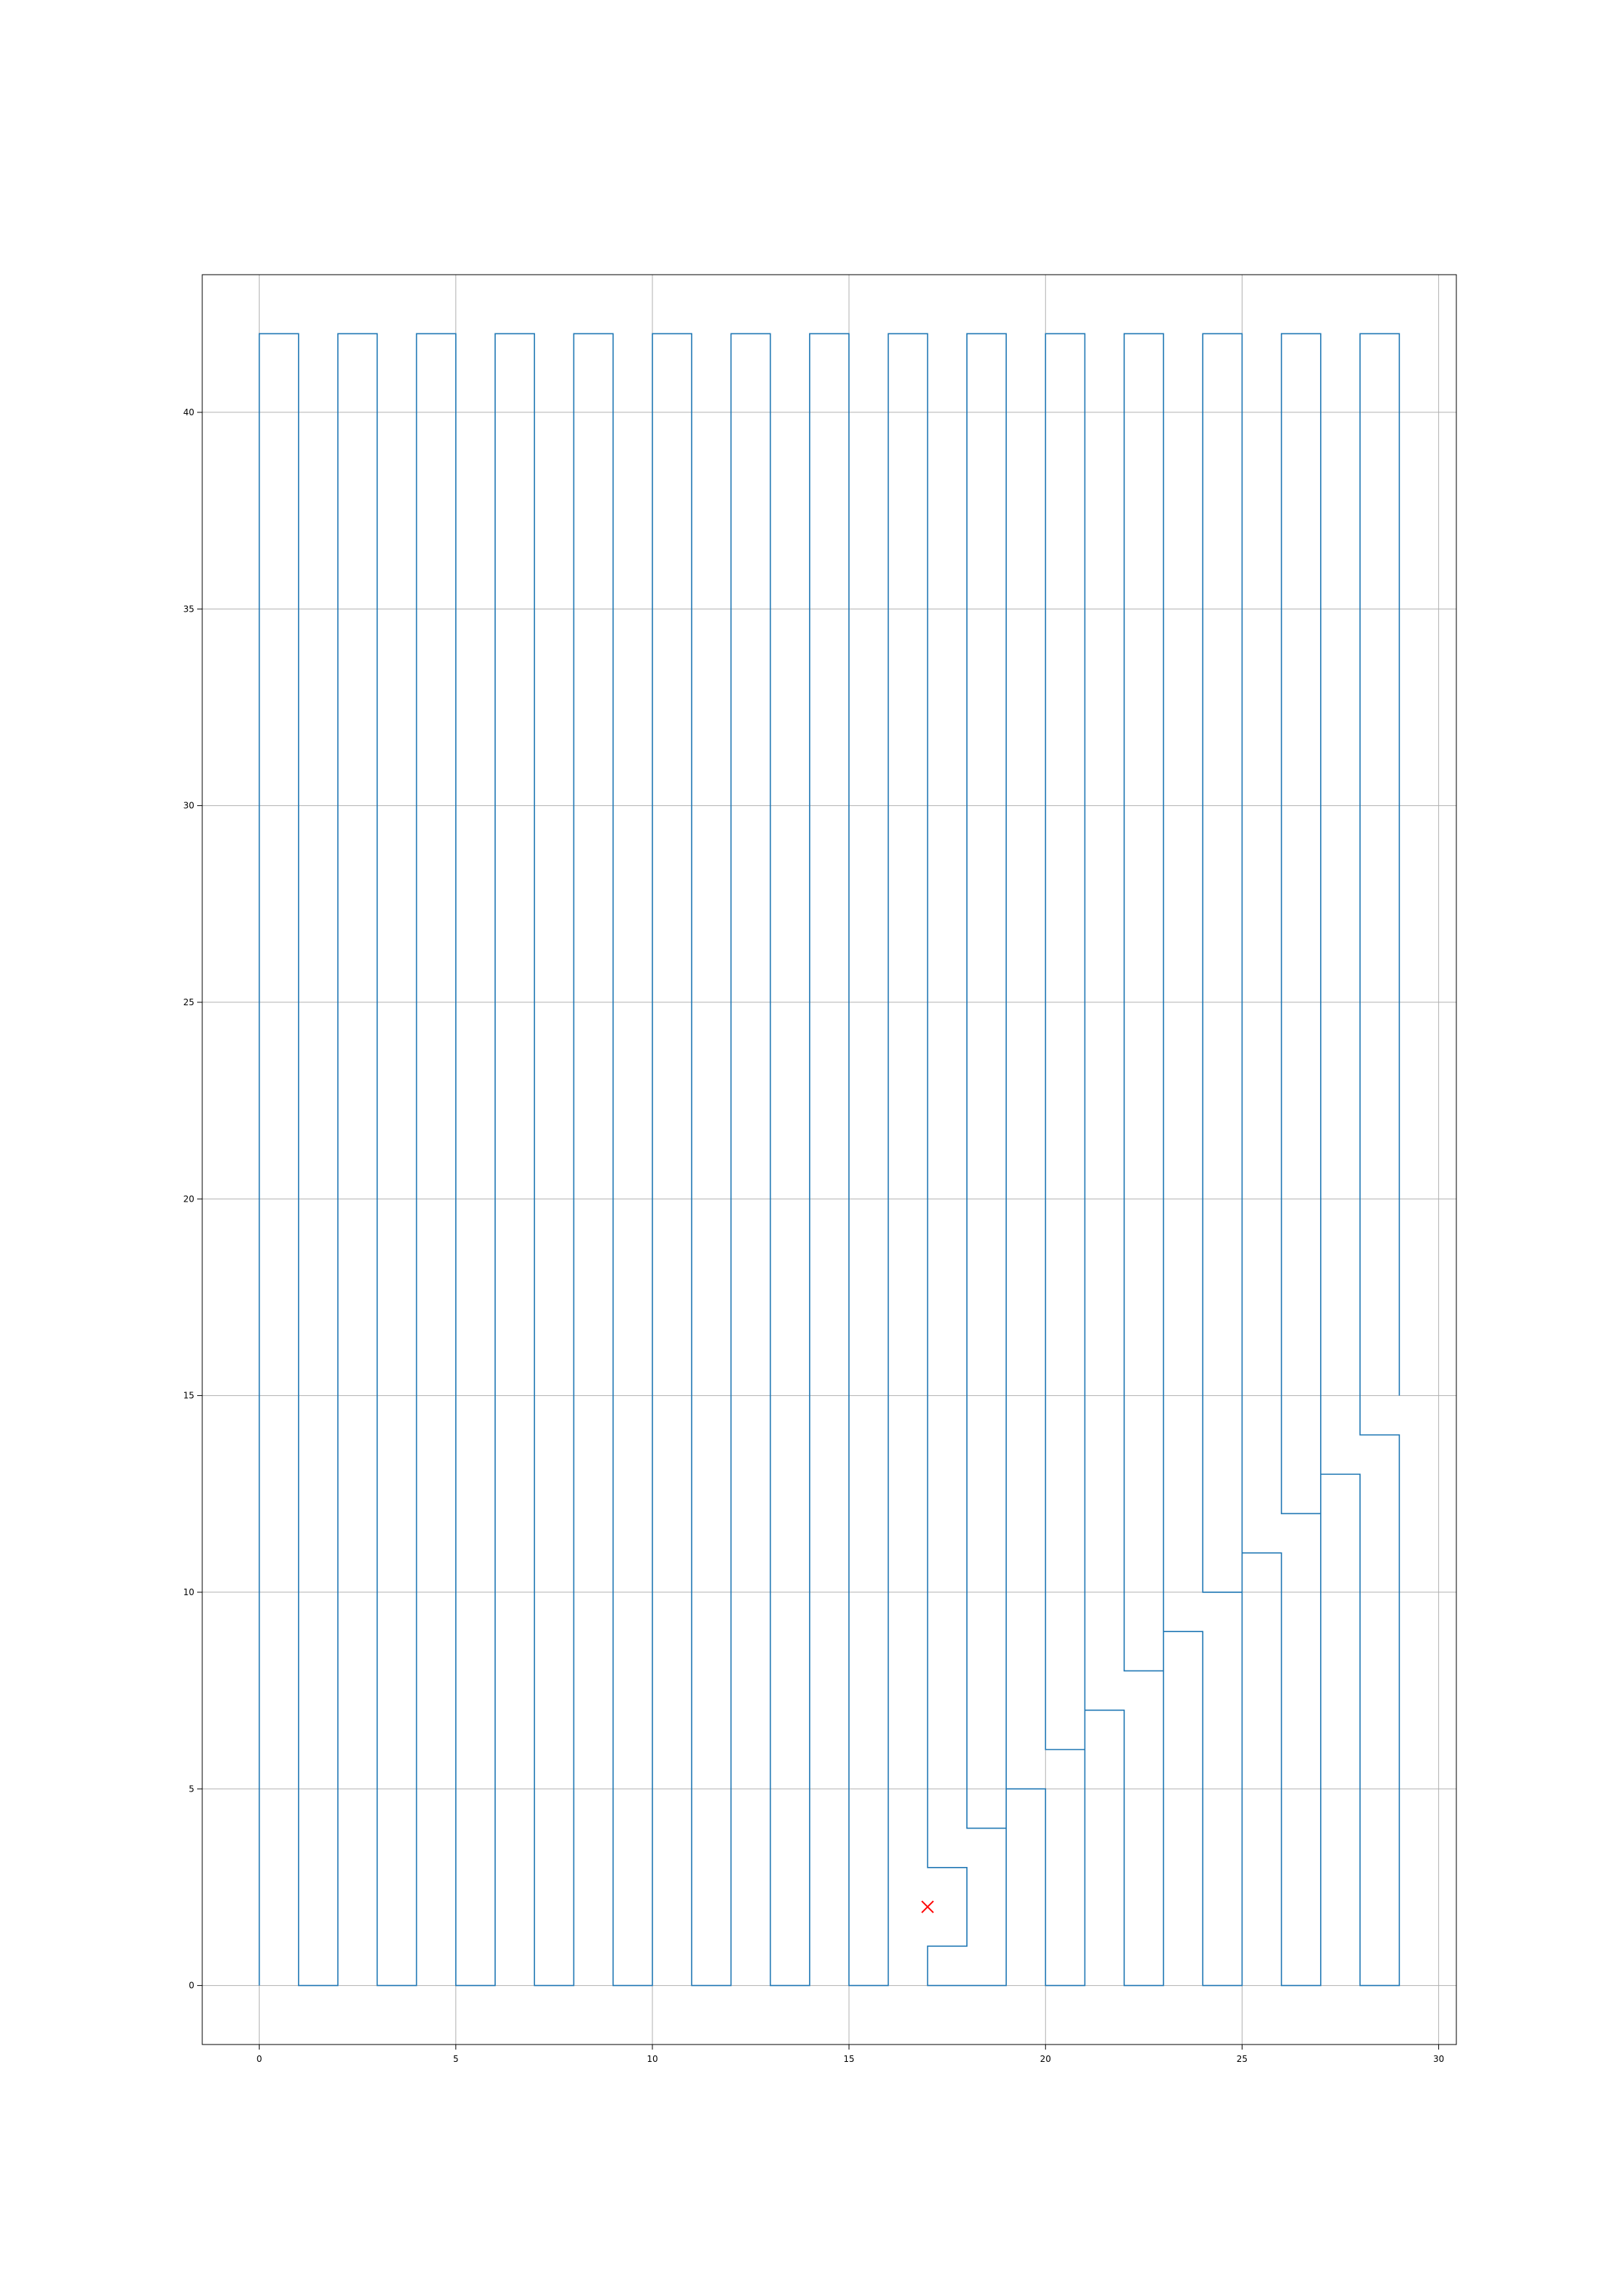  What do you see at coordinates (1438, 2059) in the screenshot?
I see `x-tick-label-30: 30` at bounding box center [1438, 2059].